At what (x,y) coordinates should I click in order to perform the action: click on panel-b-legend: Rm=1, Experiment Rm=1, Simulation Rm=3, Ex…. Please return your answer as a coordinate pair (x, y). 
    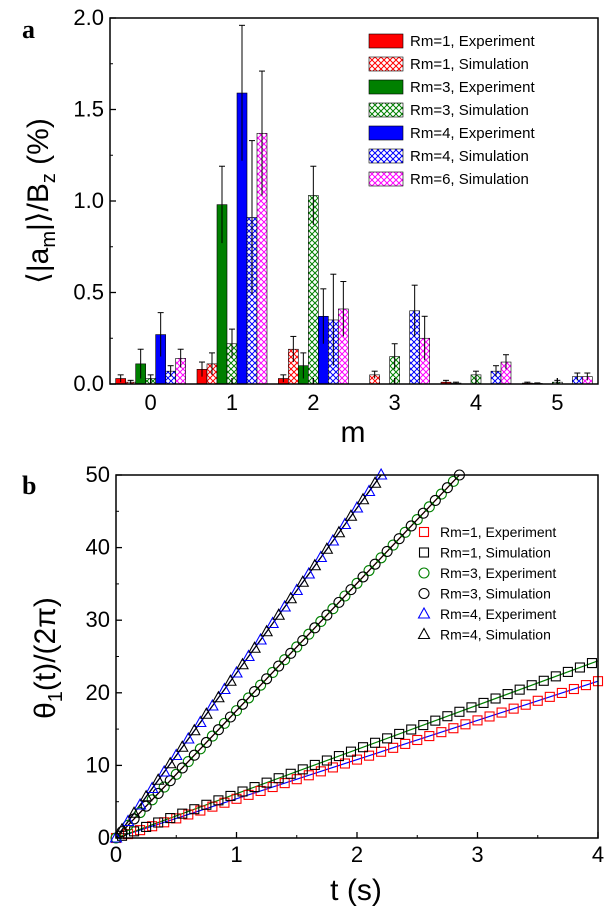
    Looking at the image, I should click on (486, 583).